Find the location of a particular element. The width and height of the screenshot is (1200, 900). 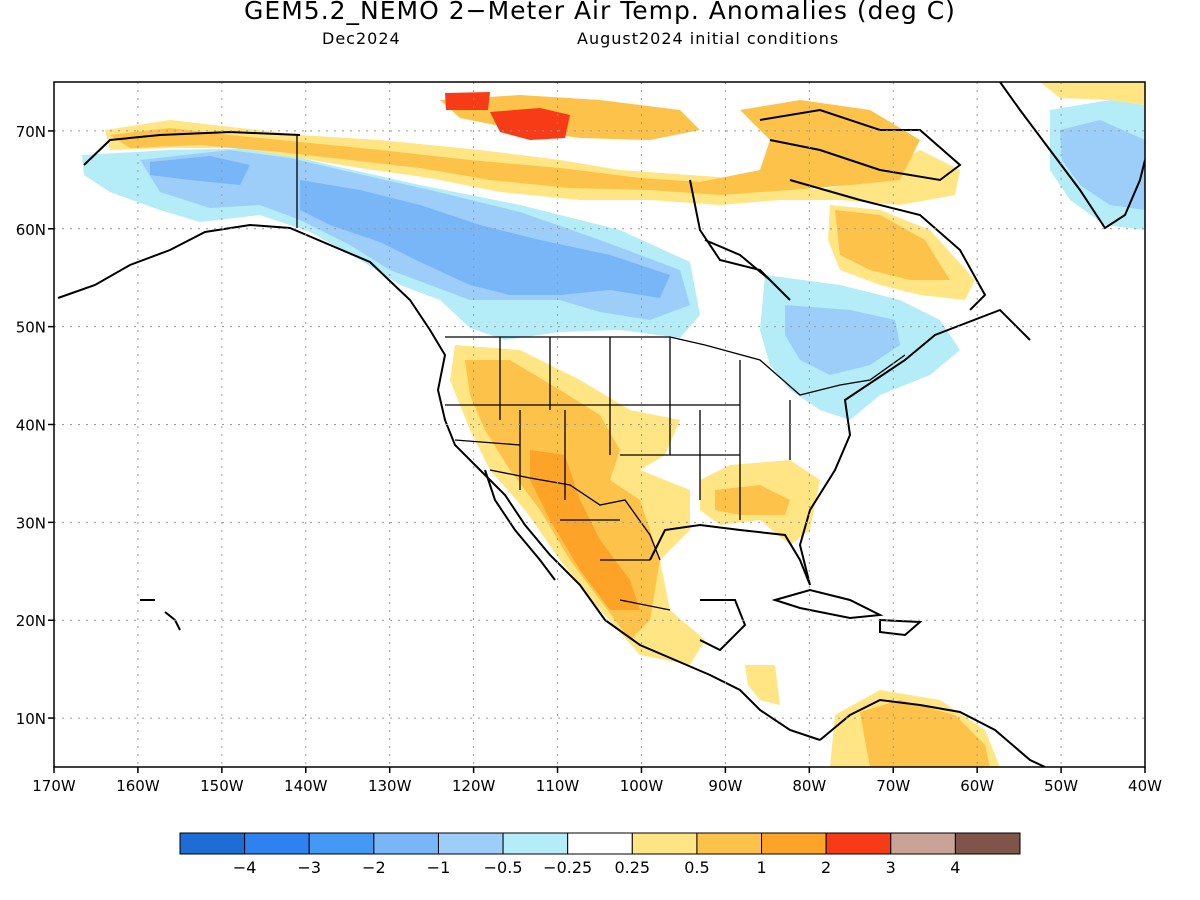

region-warm-centralamerica is located at coordinates (762, 685).